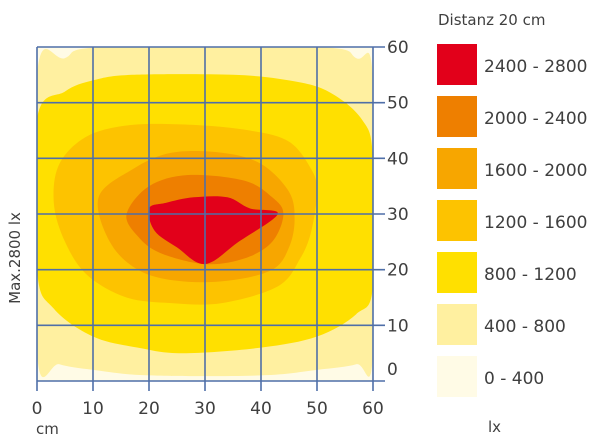 The width and height of the screenshot is (610, 437). What do you see at coordinates (535, 67) in the screenshot?
I see `legend-label: 2400 - 2800` at bounding box center [535, 67].